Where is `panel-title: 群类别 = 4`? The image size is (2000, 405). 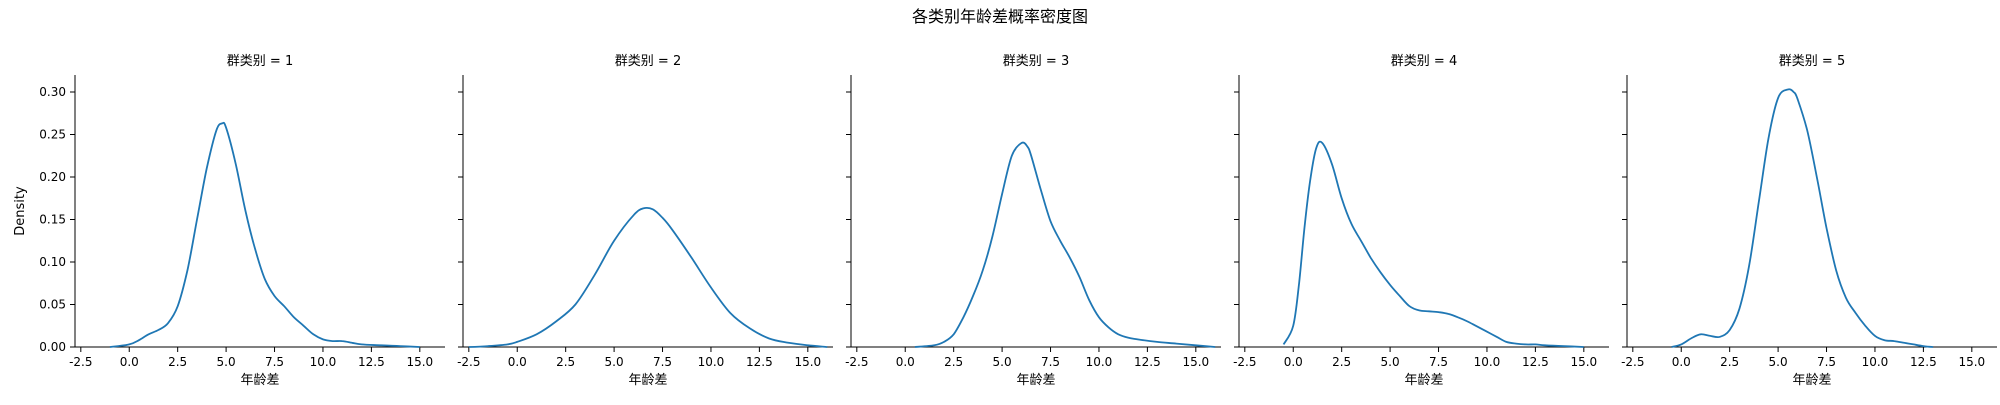
panel-title: 群类别 = 4 is located at coordinates (1424, 61).